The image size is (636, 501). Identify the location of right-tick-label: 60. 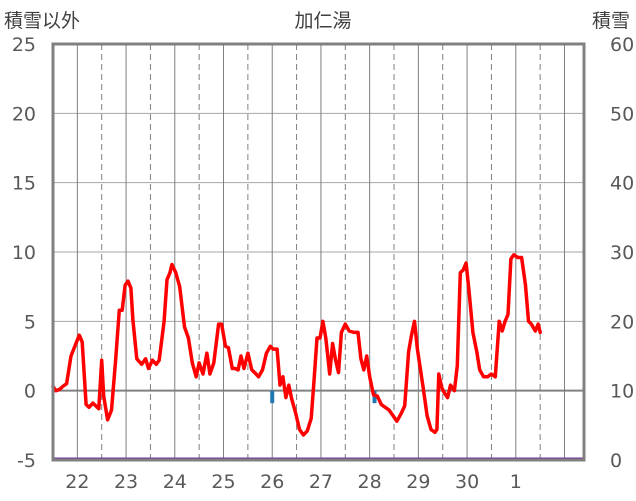
(622, 45).